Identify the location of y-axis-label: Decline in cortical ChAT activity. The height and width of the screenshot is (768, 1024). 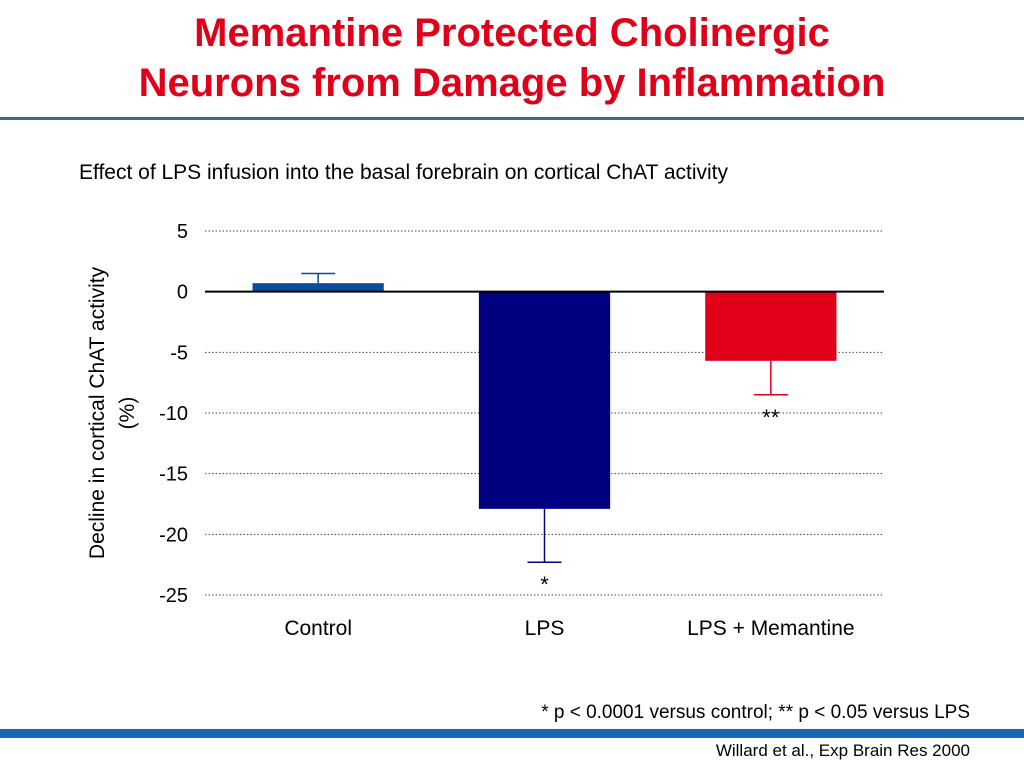
(97, 412).